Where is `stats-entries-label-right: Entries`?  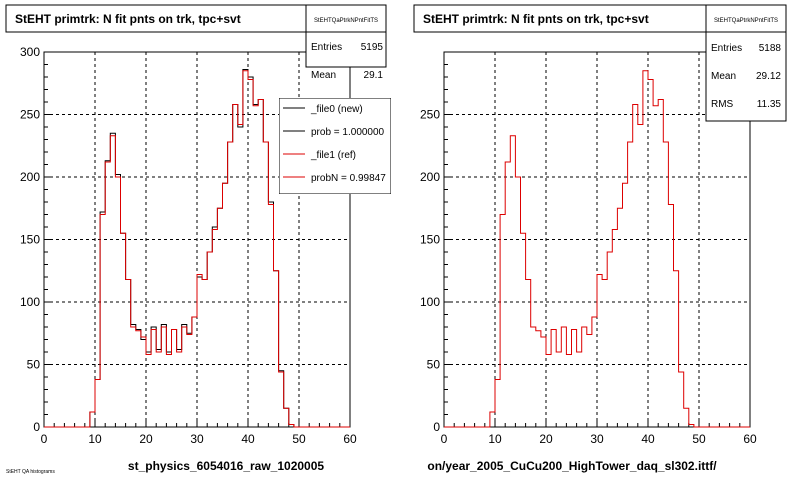 stats-entries-label-right: Entries is located at coordinates (726, 48).